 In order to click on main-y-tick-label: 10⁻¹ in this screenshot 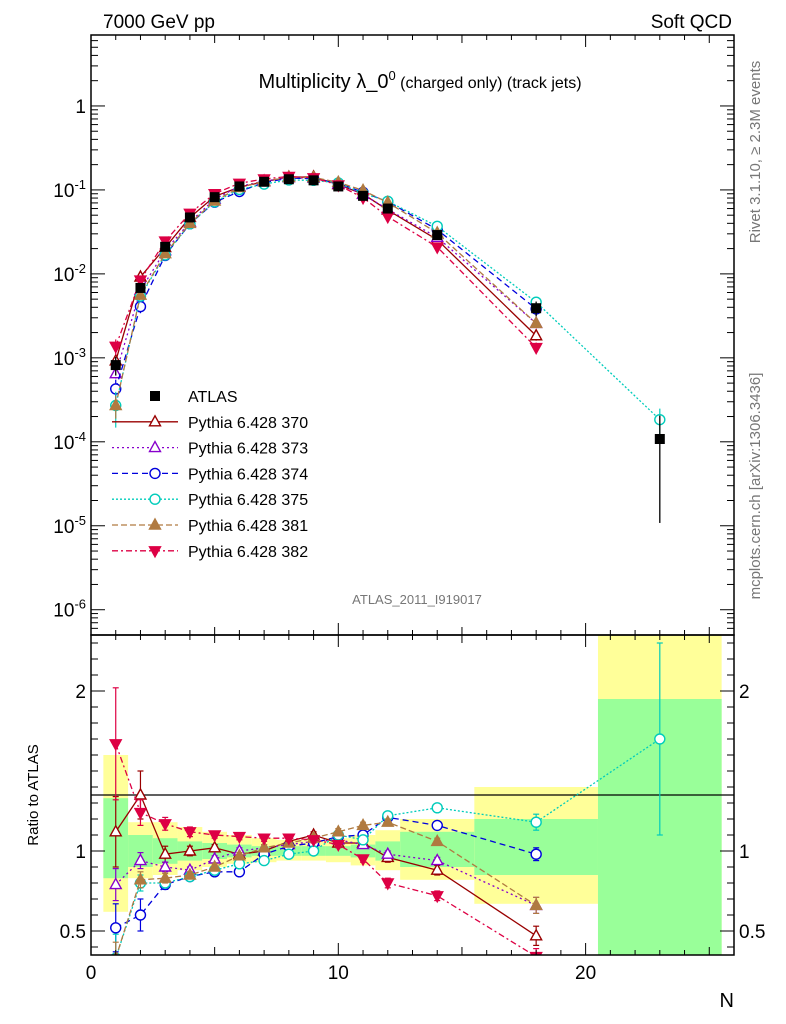, I will do `click(69, 189)`.